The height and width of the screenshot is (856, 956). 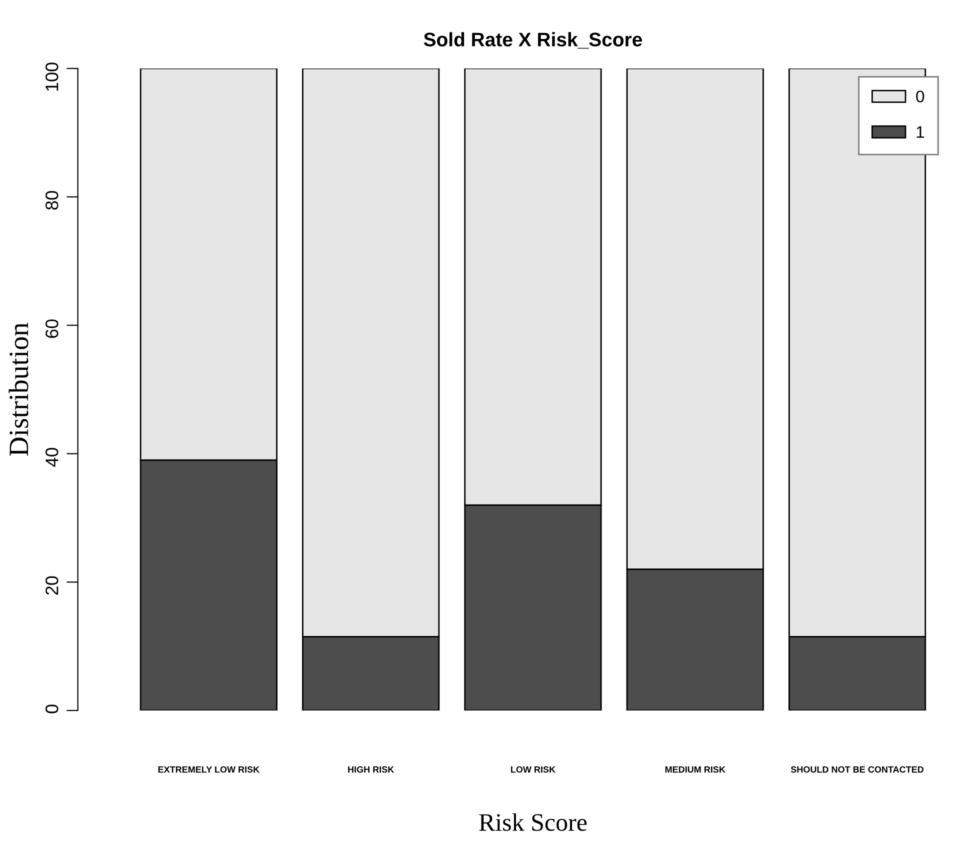 I want to click on x-tick-label: MEDIUM RISK, so click(x=695, y=769).